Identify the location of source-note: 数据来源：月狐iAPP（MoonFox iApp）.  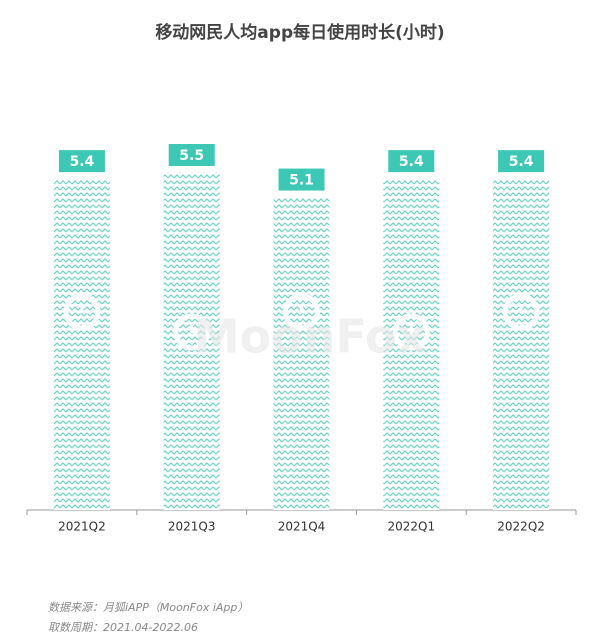
(148, 607).